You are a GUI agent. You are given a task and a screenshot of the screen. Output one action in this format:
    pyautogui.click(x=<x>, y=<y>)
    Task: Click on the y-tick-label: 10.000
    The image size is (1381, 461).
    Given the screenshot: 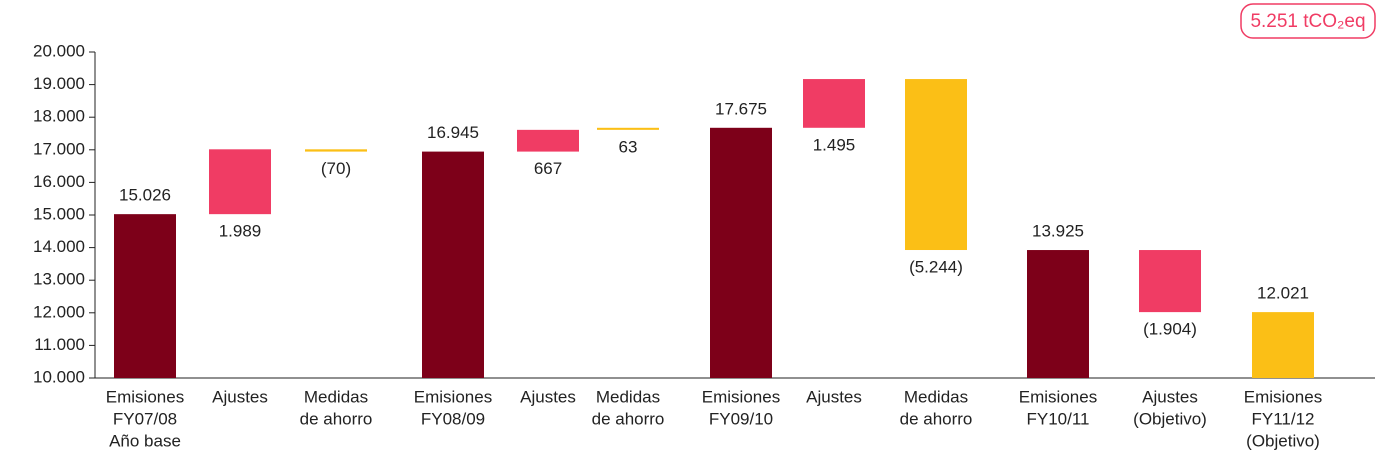 What is the action you would take?
    pyautogui.click(x=59, y=376)
    